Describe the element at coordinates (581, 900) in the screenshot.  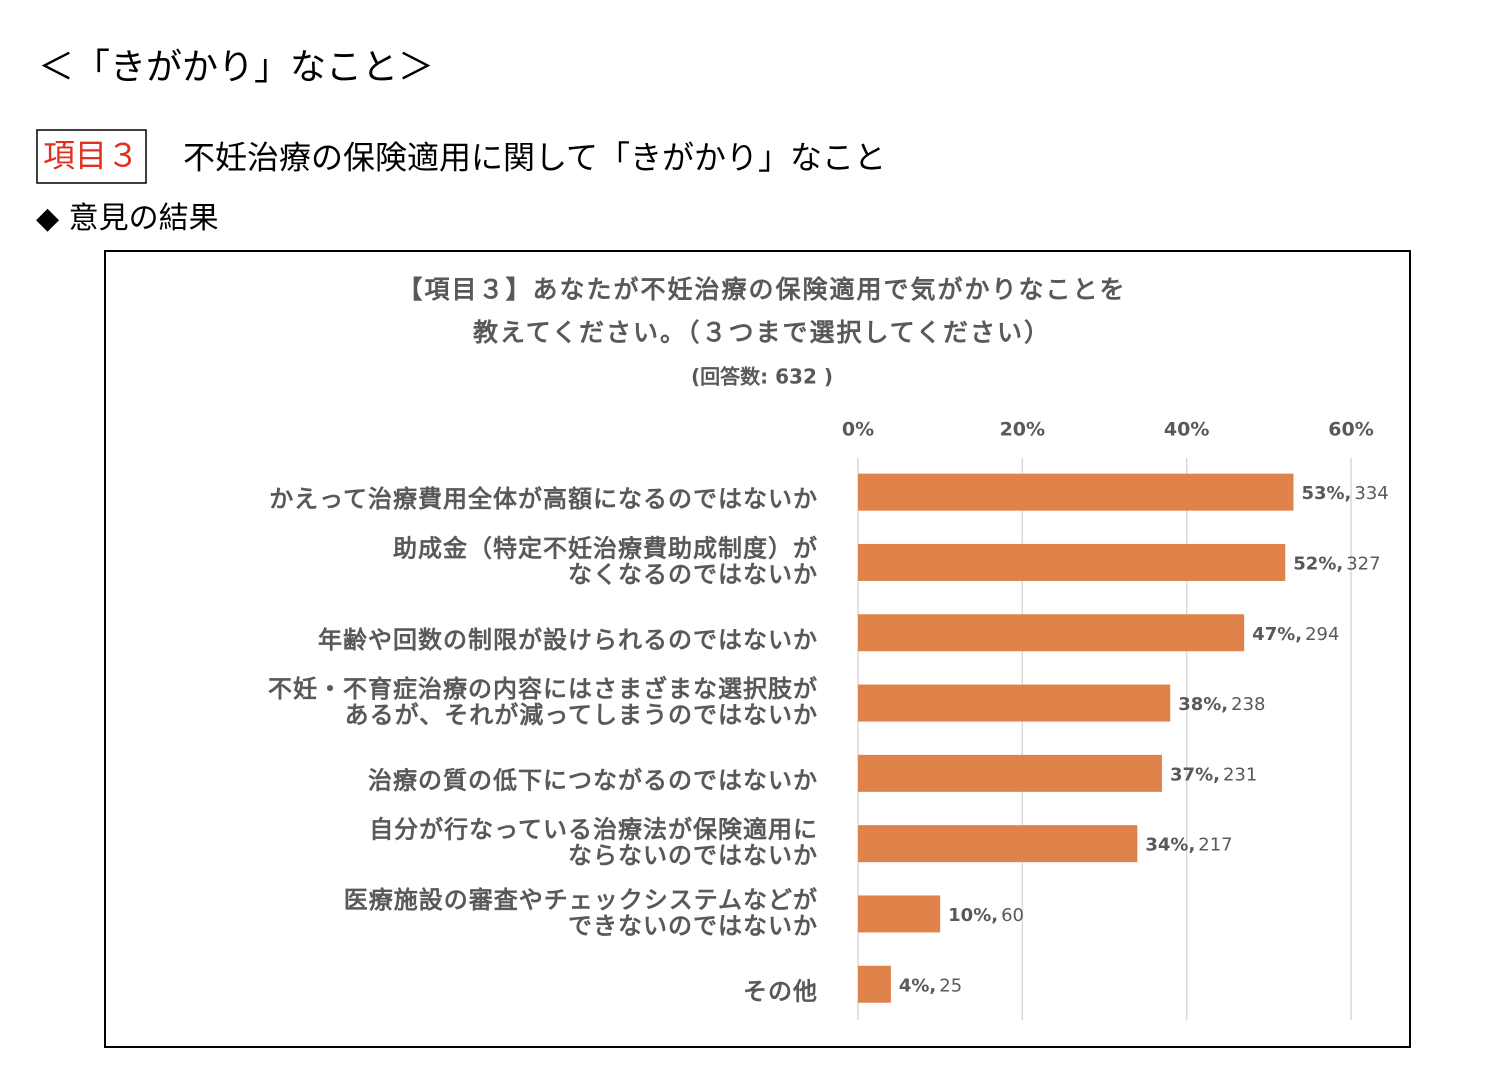
I see `category-label: 医療施設の審査やチェックシステムなどが` at that location.